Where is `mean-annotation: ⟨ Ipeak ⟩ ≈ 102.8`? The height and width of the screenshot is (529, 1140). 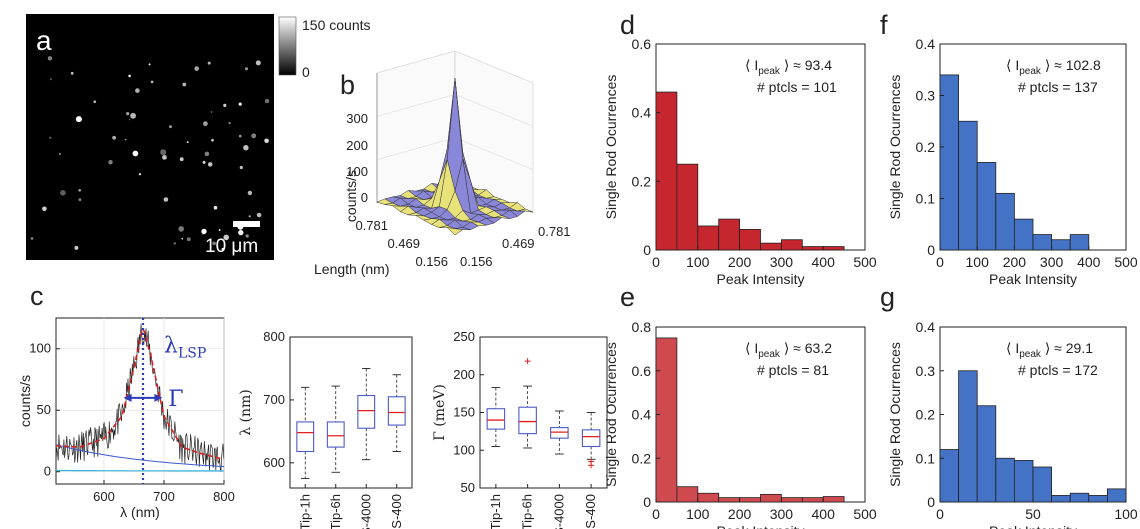
mean-annotation: ⟨ Ipeak ⟩ ≈ 102.8 is located at coordinates (1053, 67).